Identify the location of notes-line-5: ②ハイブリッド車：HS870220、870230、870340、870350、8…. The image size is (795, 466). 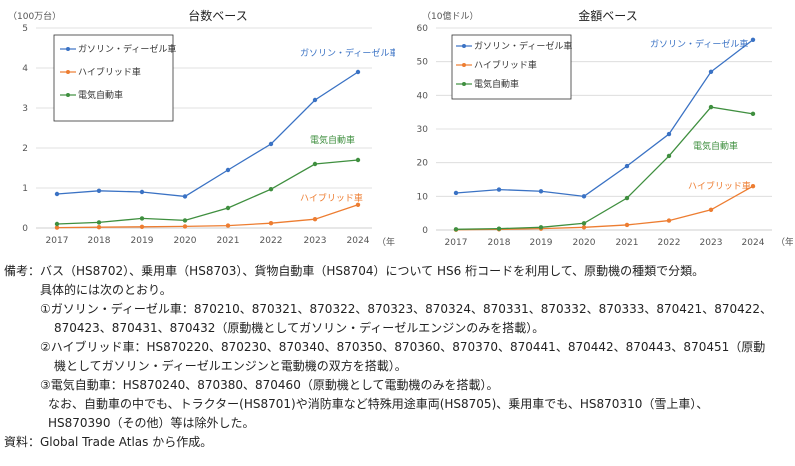
(403, 347).